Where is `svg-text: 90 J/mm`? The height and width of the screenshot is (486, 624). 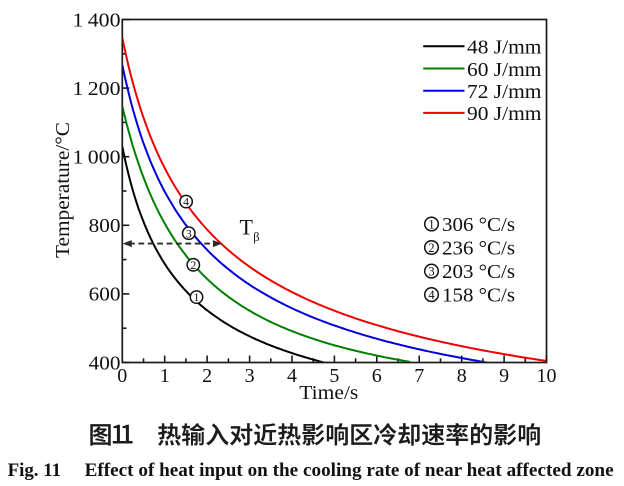 svg-text: 90 J/mm is located at coordinates (504, 114).